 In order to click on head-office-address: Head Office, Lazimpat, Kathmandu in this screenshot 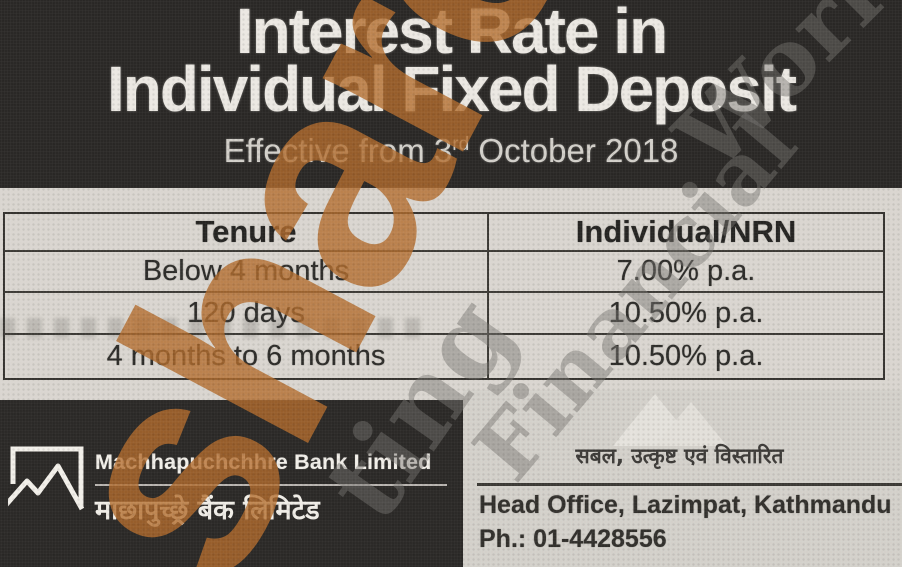, I will do `click(685, 505)`.